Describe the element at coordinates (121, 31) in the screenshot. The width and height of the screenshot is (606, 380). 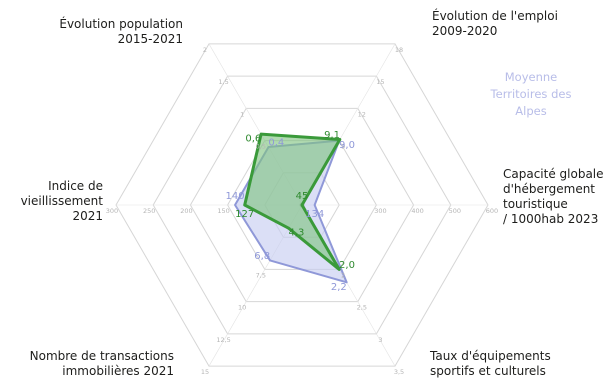
I see `axis-label: Évolution population 2015-2021` at that location.